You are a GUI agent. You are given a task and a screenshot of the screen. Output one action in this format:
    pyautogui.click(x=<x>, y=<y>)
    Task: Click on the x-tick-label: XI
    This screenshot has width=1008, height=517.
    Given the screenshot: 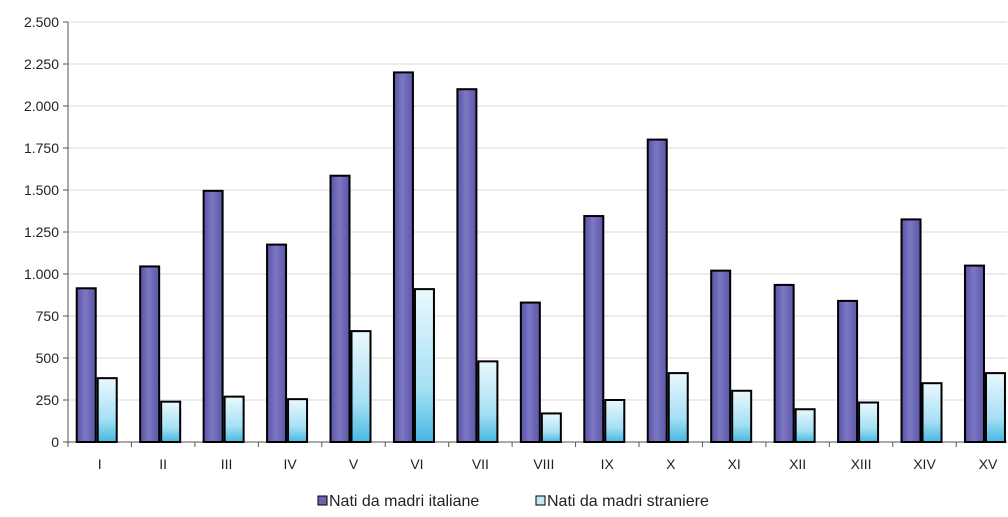 What is the action you would take?
    pyautogui.click(x=734, y=464)
    